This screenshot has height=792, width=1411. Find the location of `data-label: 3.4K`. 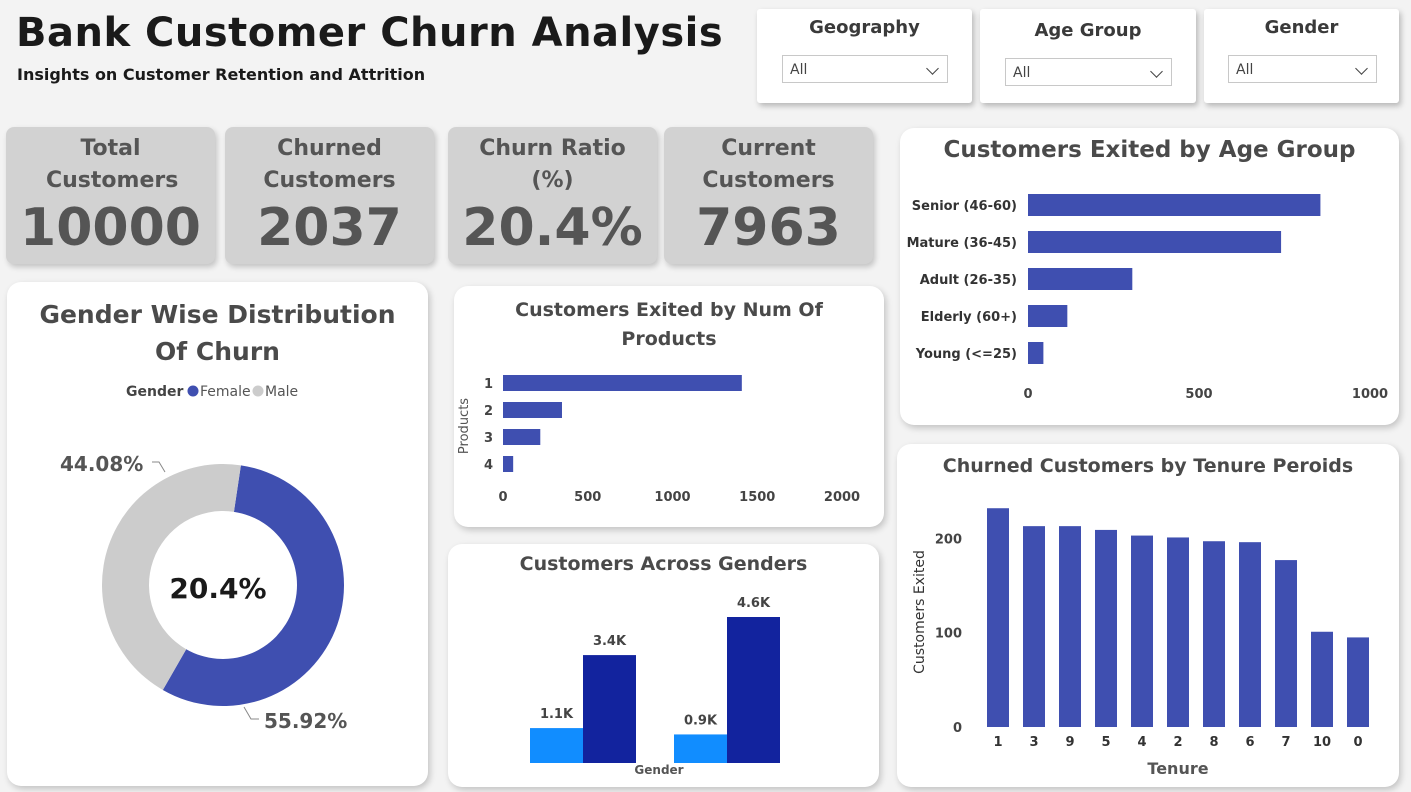

data-label: 3.4K is located at coordinates (610, 641).